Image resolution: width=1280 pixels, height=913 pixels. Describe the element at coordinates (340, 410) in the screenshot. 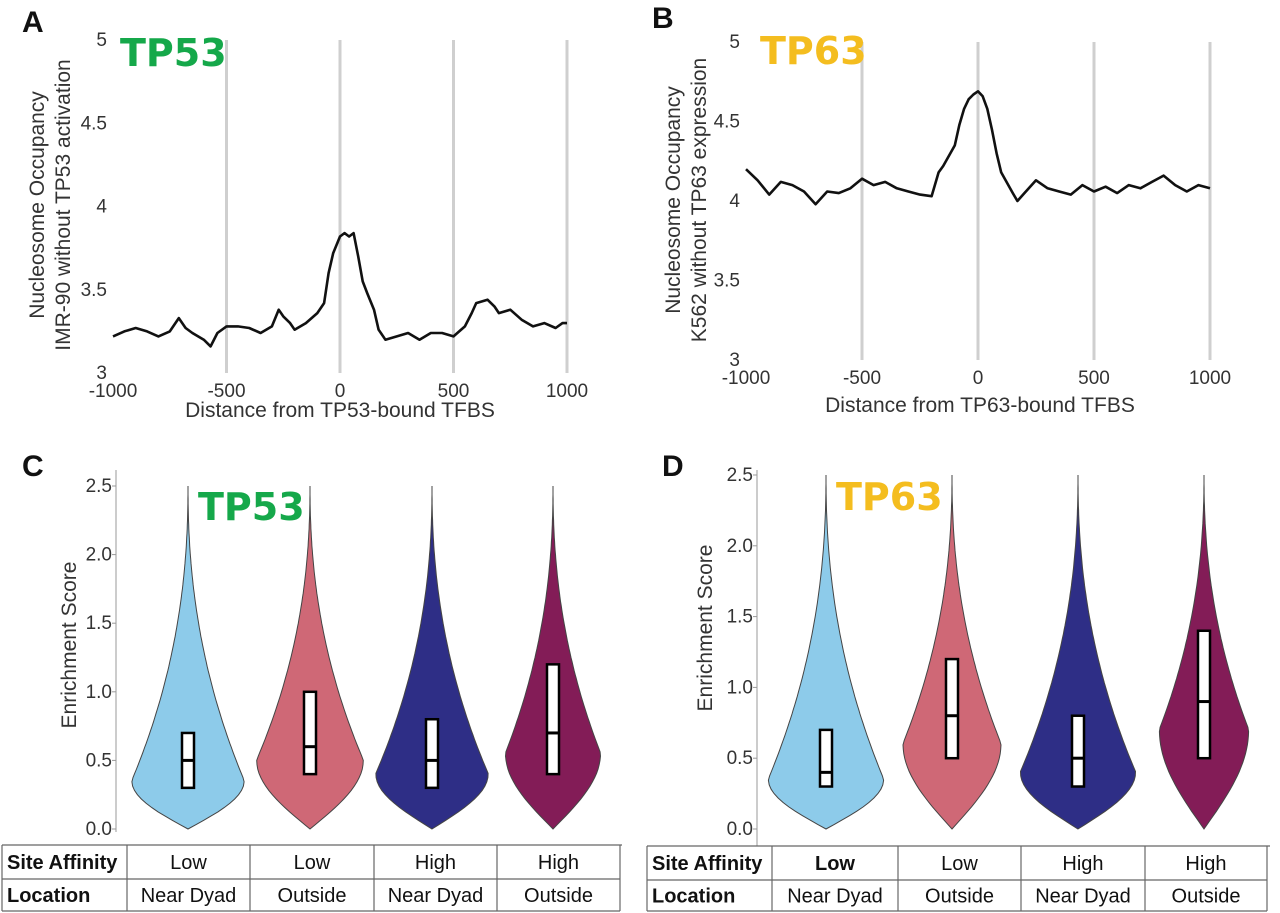

I see `panel-a-x-axis-label: Distance from TP53-bound TFBS` at that location.